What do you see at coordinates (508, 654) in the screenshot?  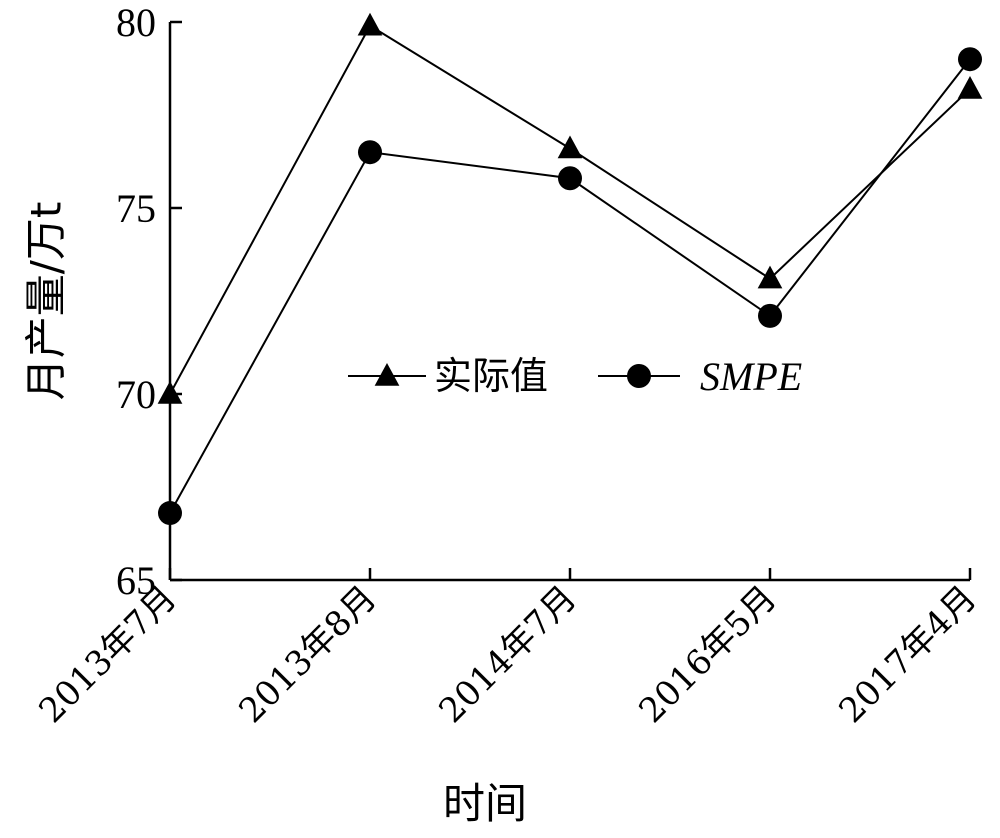 I see `x-tick-label: 2014年7月` at bounding box center [508, 654].